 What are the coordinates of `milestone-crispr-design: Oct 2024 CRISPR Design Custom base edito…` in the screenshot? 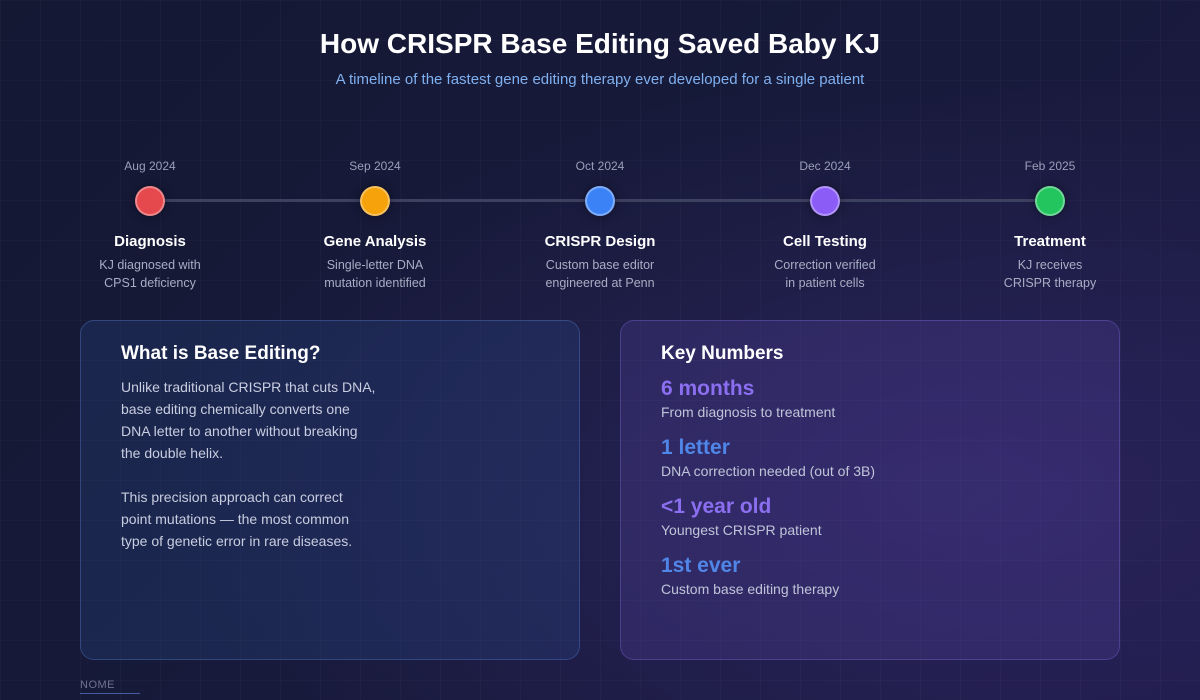 It's located at (600, 225).